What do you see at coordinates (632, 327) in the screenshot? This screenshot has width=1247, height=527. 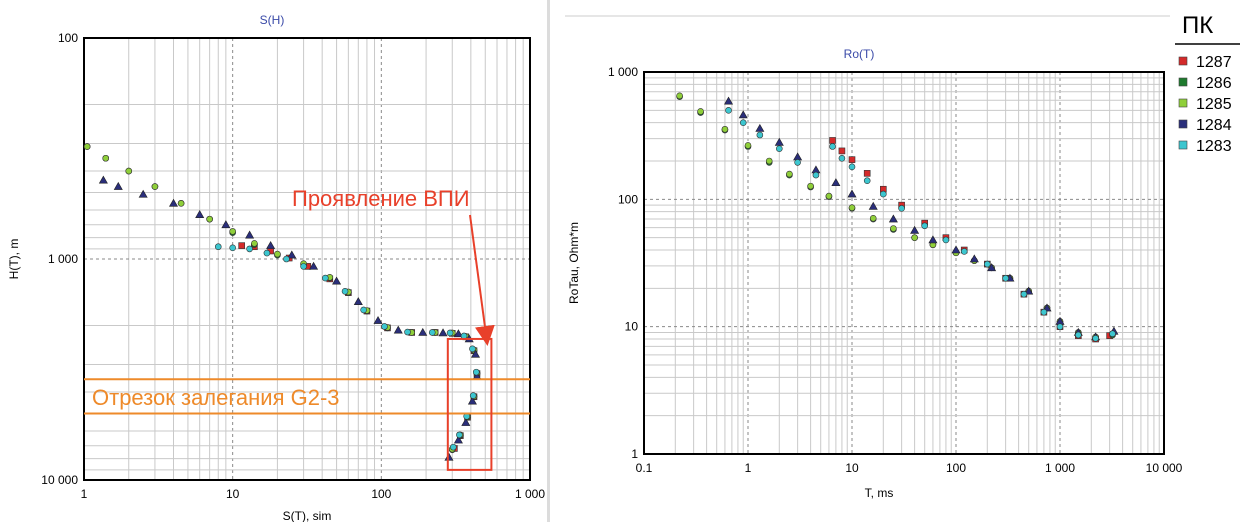 I see `y-tick-label: 10` at bounding box center [632, 327].